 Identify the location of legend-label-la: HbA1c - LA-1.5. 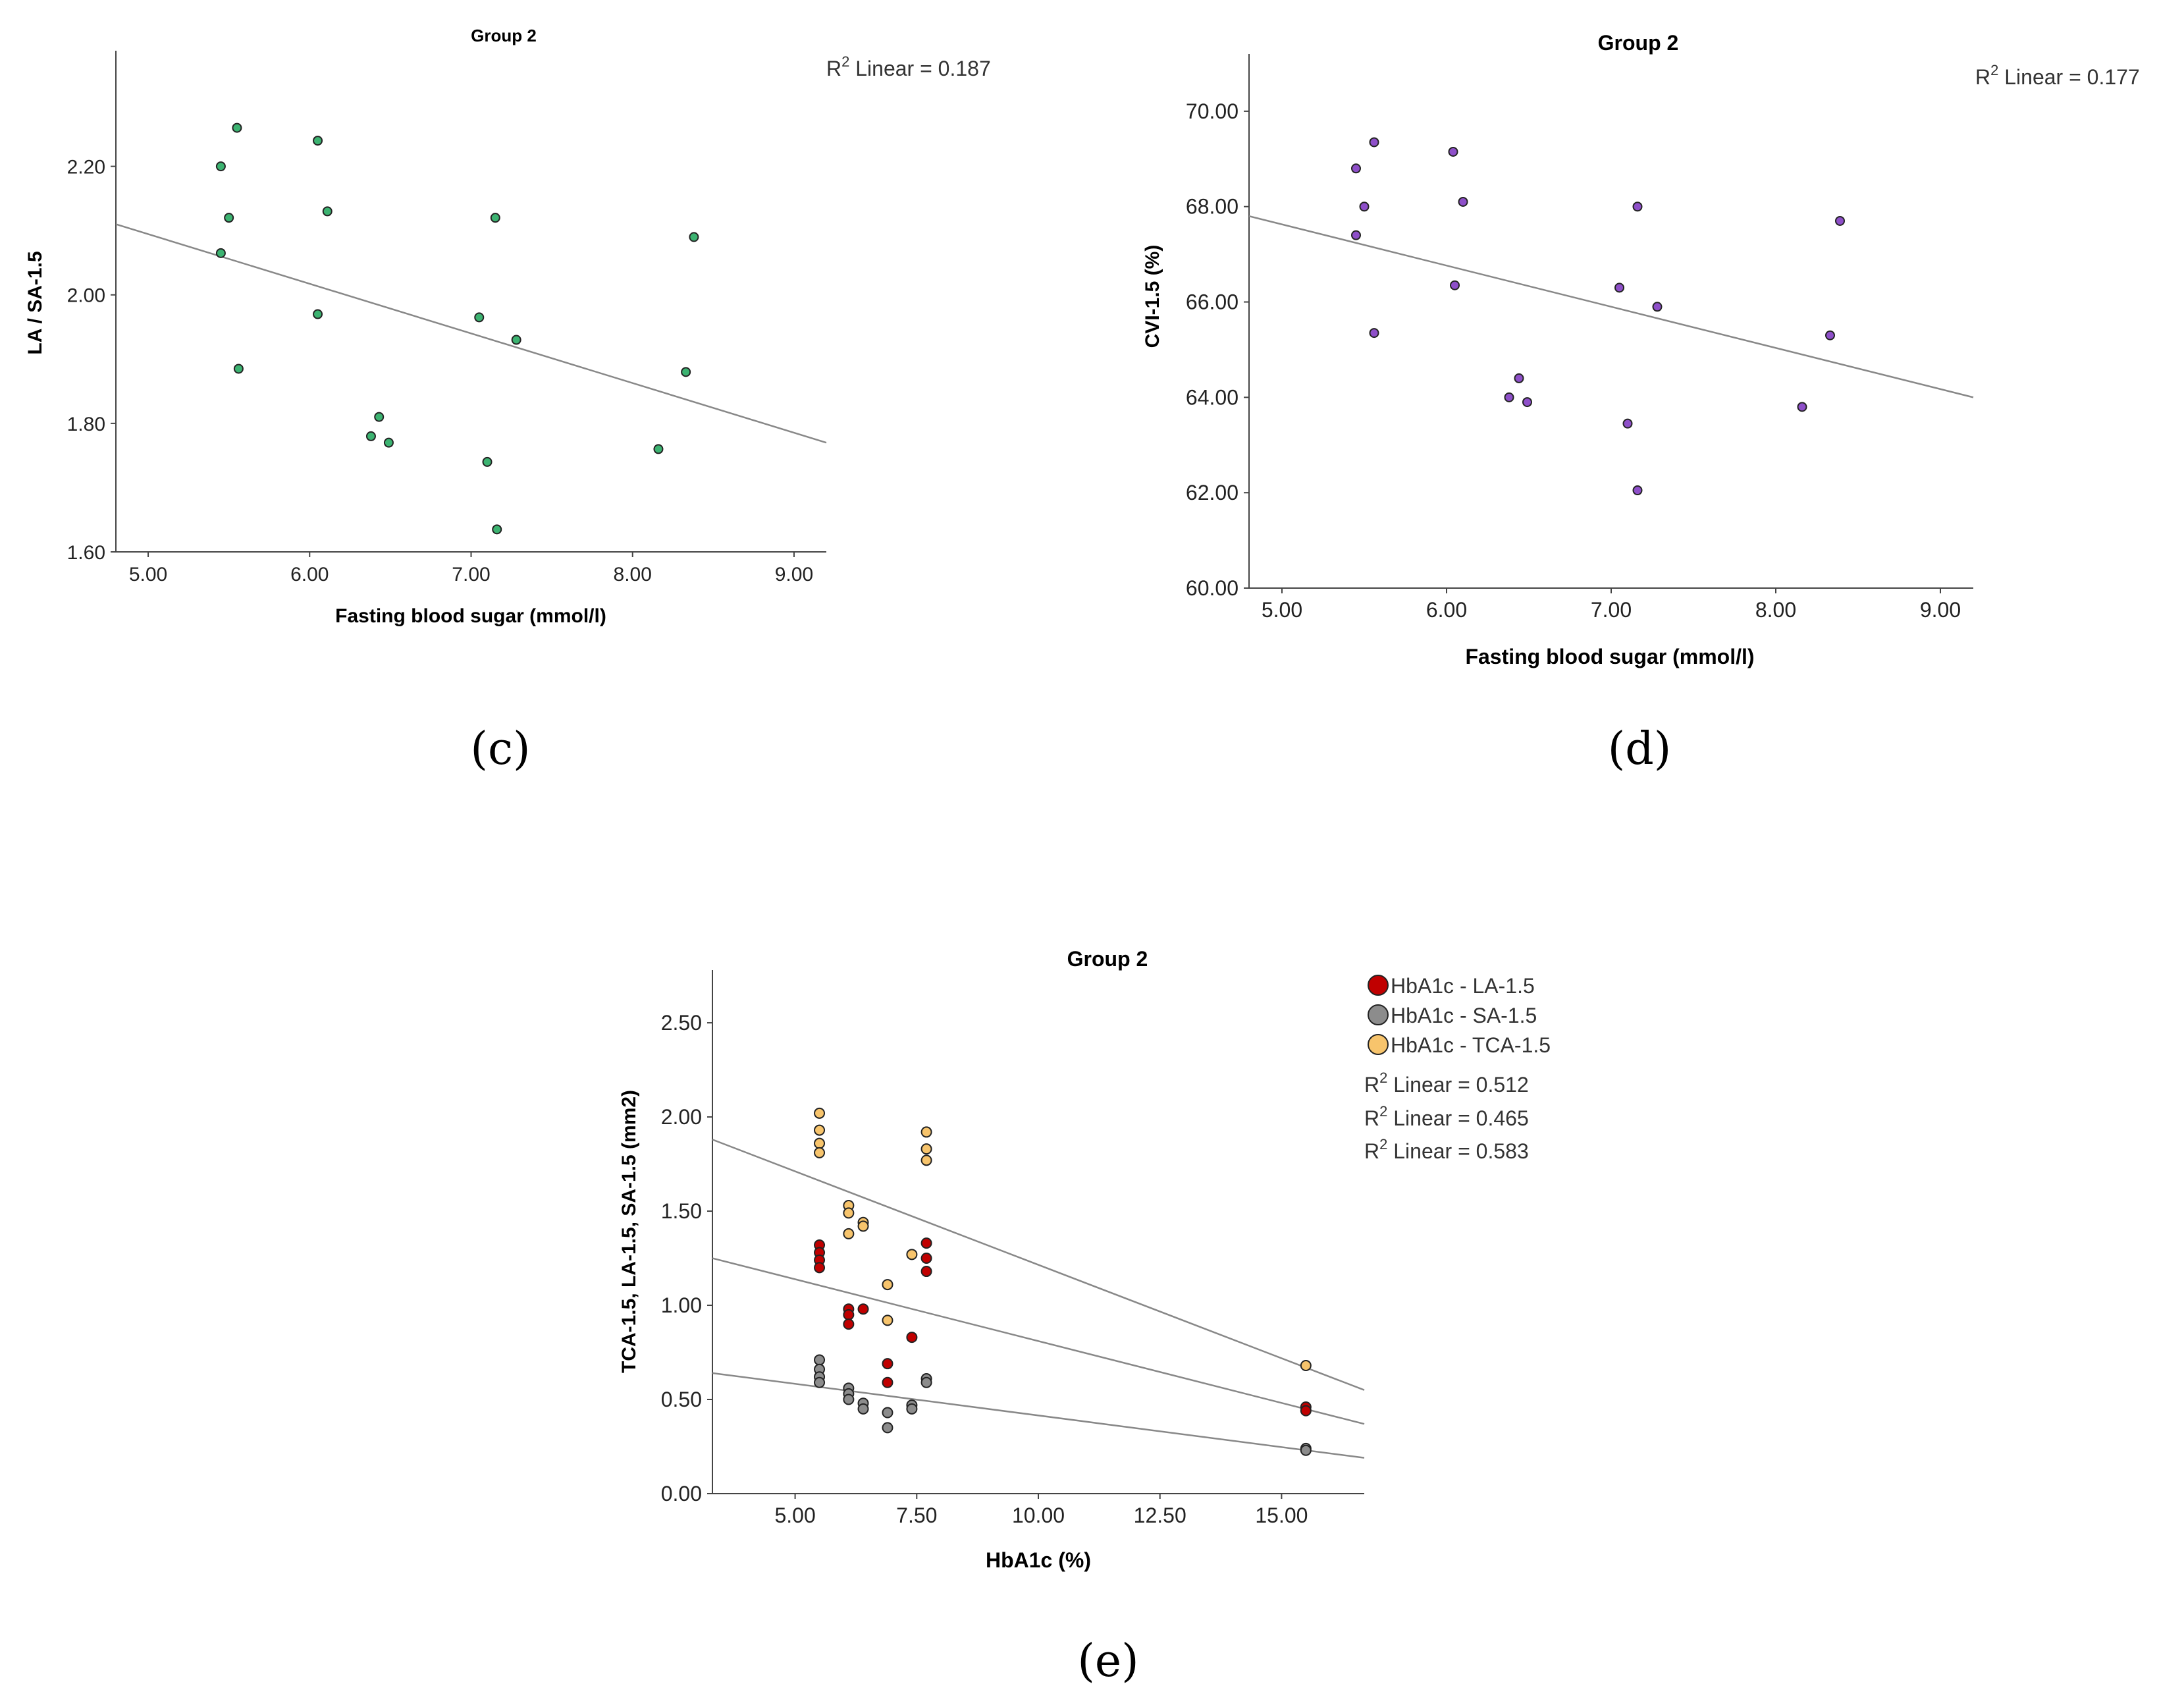
(1463, 986).